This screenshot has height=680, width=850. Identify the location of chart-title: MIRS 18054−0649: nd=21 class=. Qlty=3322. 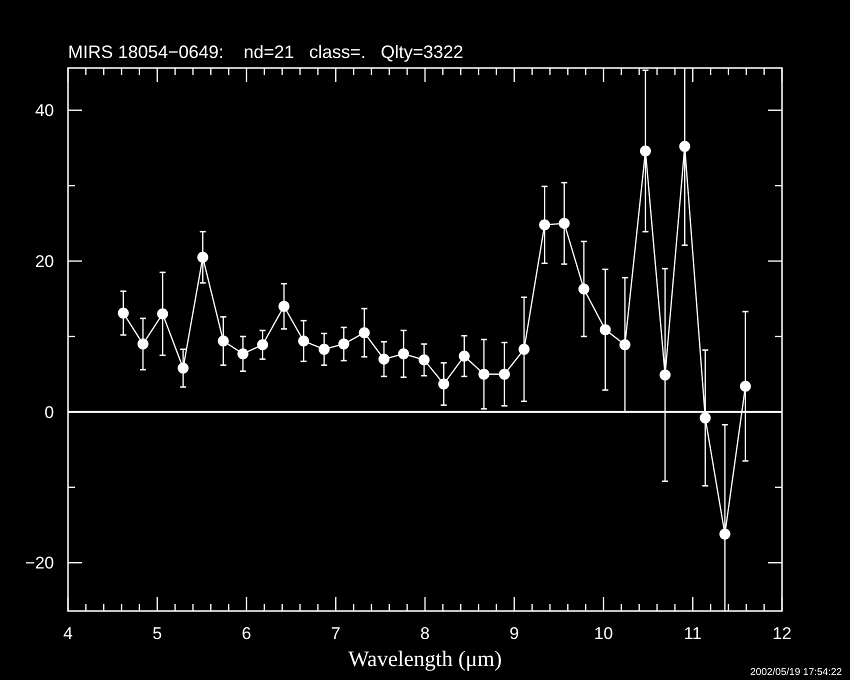
(266, 52).